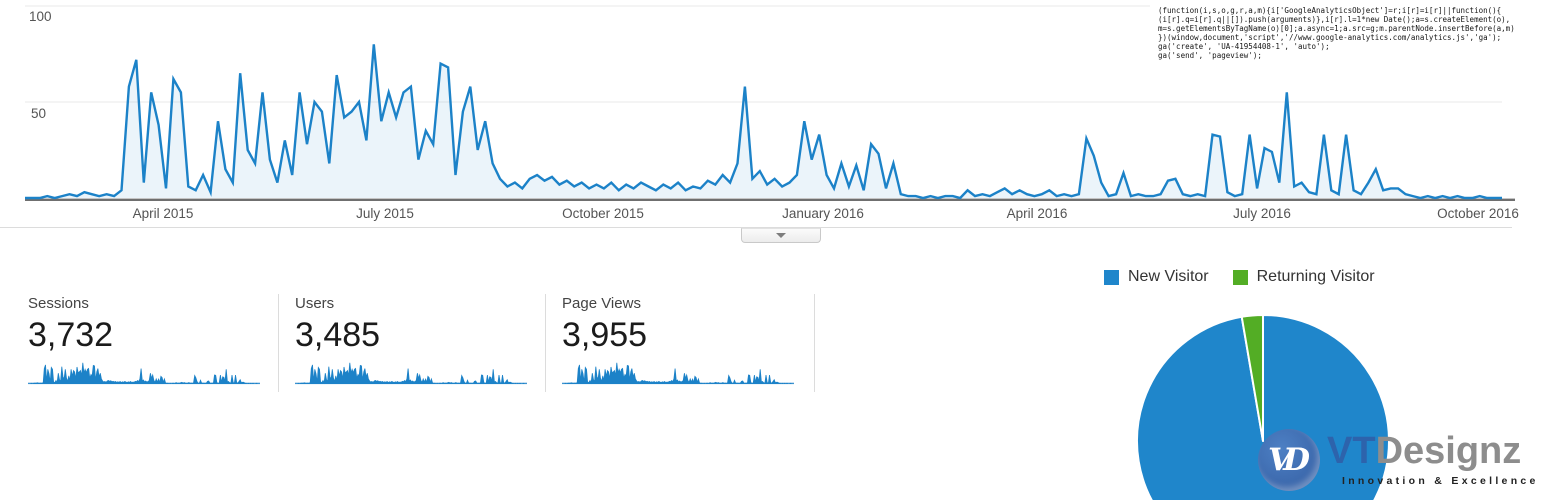  What do you see at coordinates (1262, 213) in the screenshot?
I see `x-axis-tick-label: July 2016` at bounding box center [1262, 213].